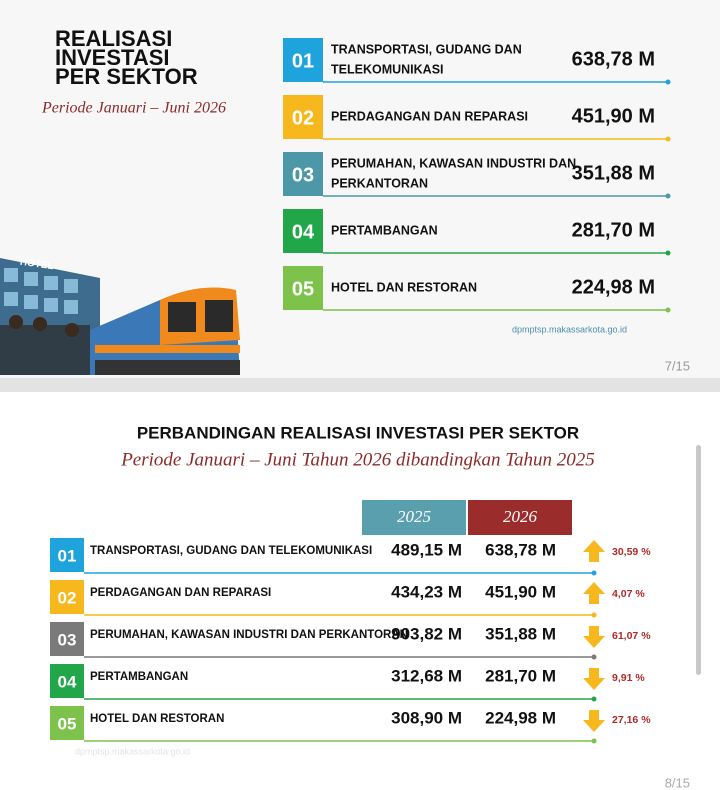 This screenshot has width=720, height=790. What do you see at coordinates (120, 316) in the screenshot?
I see `illustration` at bounding box center [120, 316].